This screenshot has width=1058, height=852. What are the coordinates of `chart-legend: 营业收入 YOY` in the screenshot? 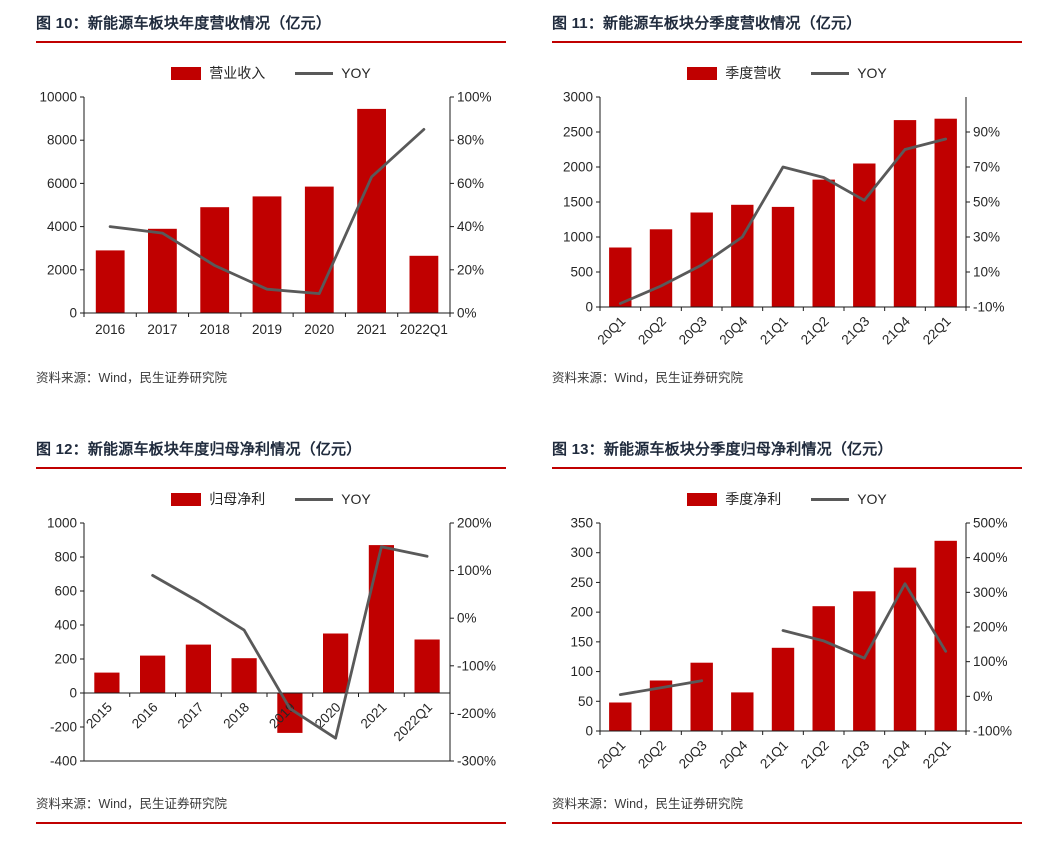 It's located at (271, 73).